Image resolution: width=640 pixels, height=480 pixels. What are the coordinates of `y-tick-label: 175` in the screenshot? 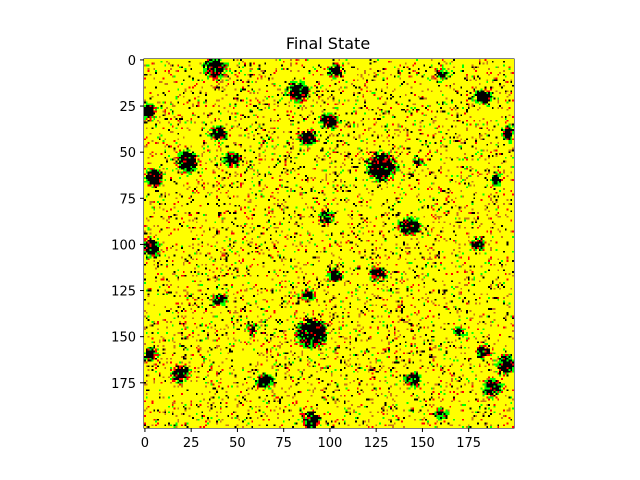 It's located at (123, 384).